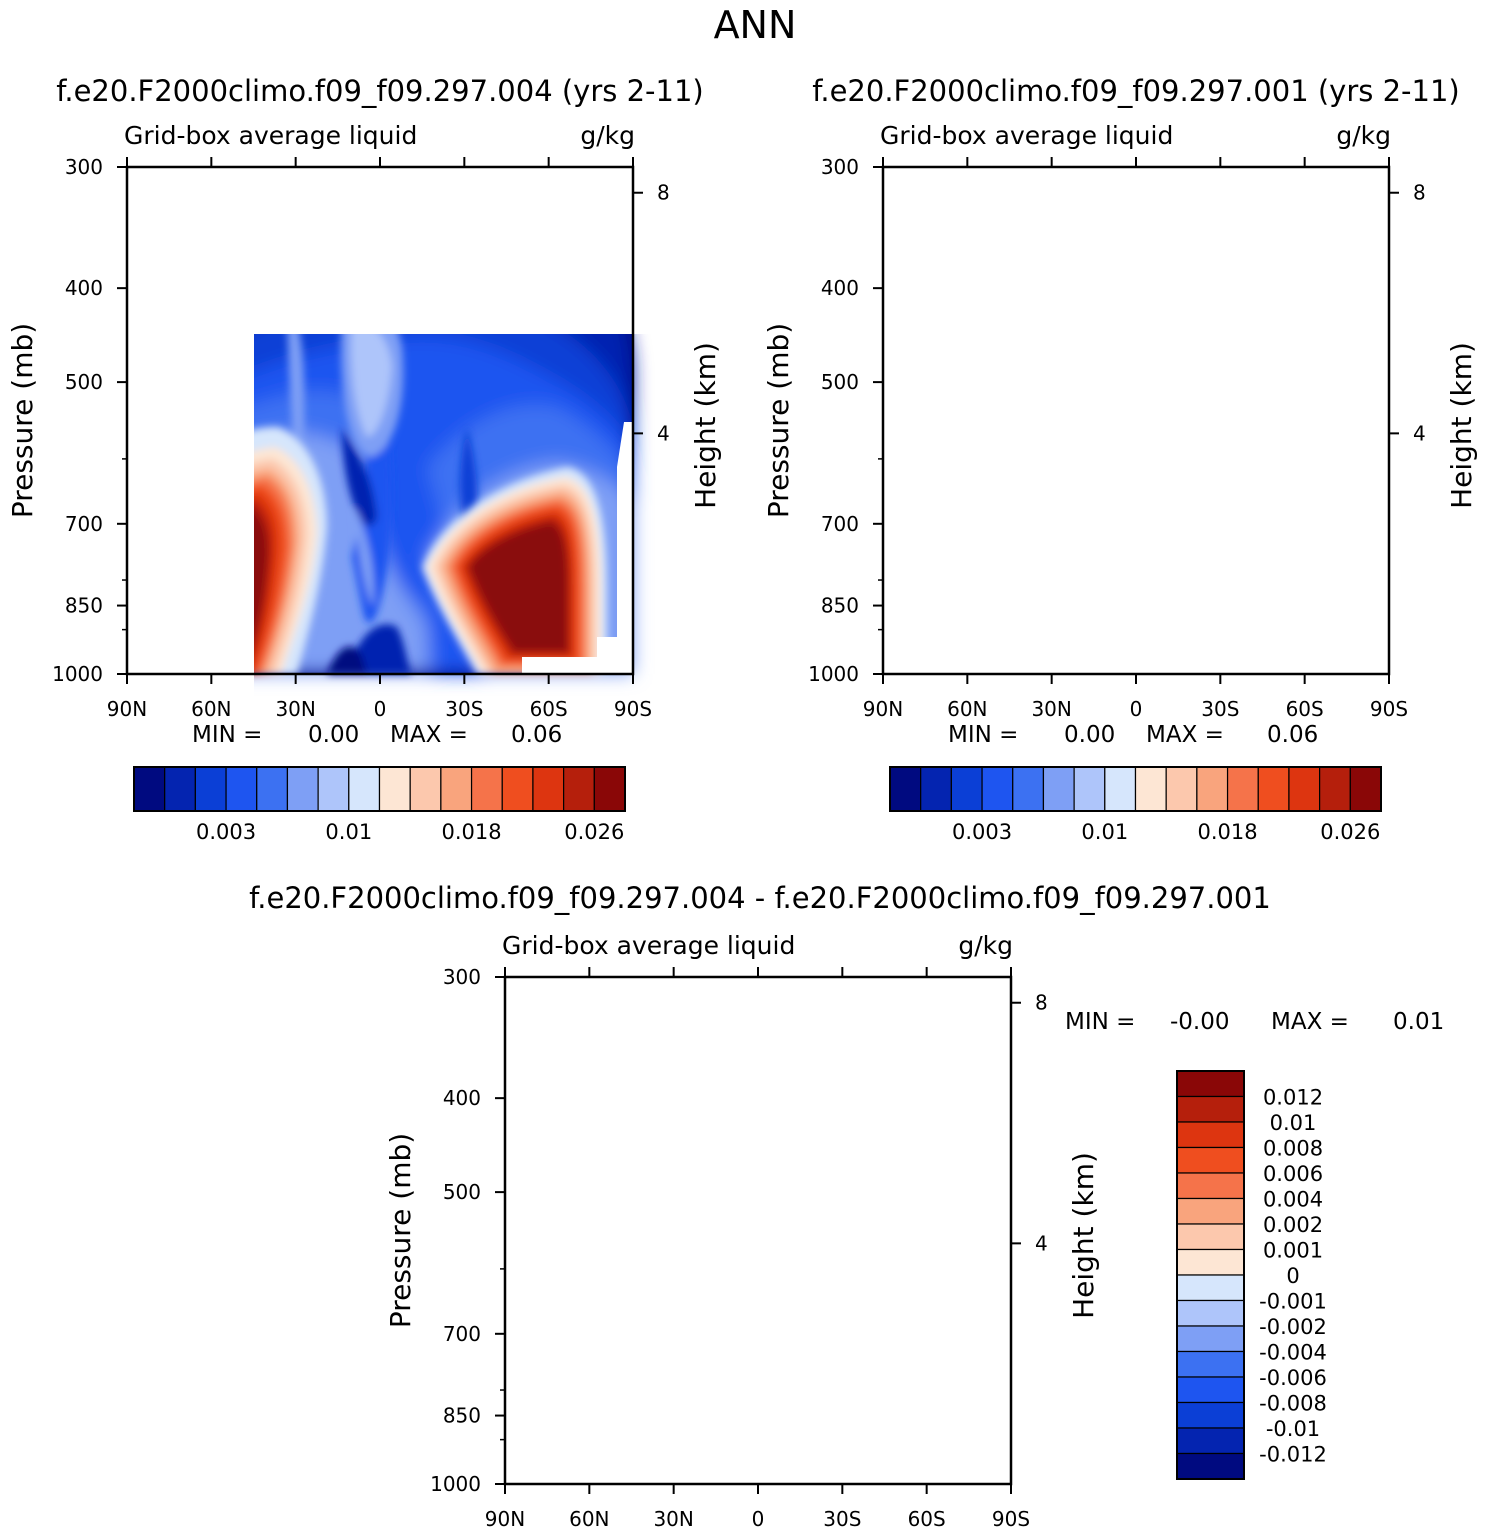 This screenshot has height=1531, width=1510. Describe the element at coordinates (1293, 1302) in the screenshot. I see `colorbar-label: -0.001` at that location.